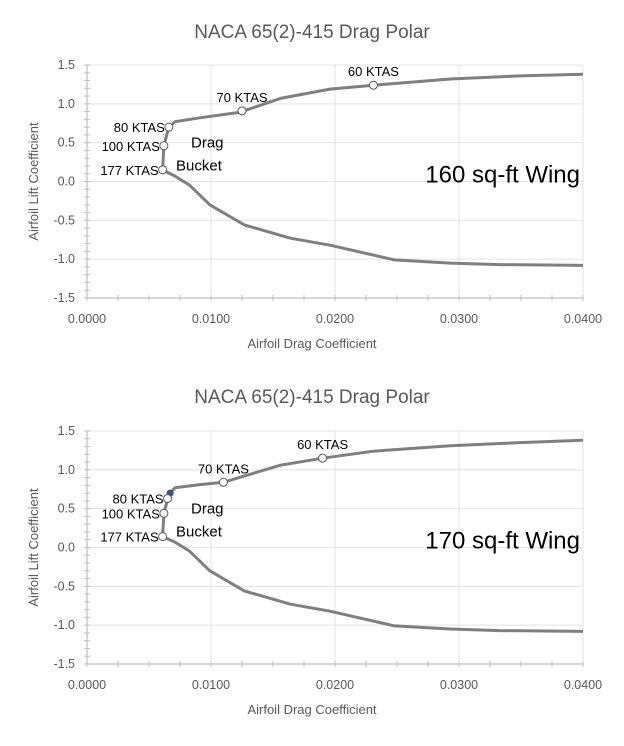 The width and height of the screenshot is (624, 746). What do you see at coordinates (502, 541) in the screenshot?
I see `wing-size-label: 170 sq-ft Wing` at bounding box center [502, 541].